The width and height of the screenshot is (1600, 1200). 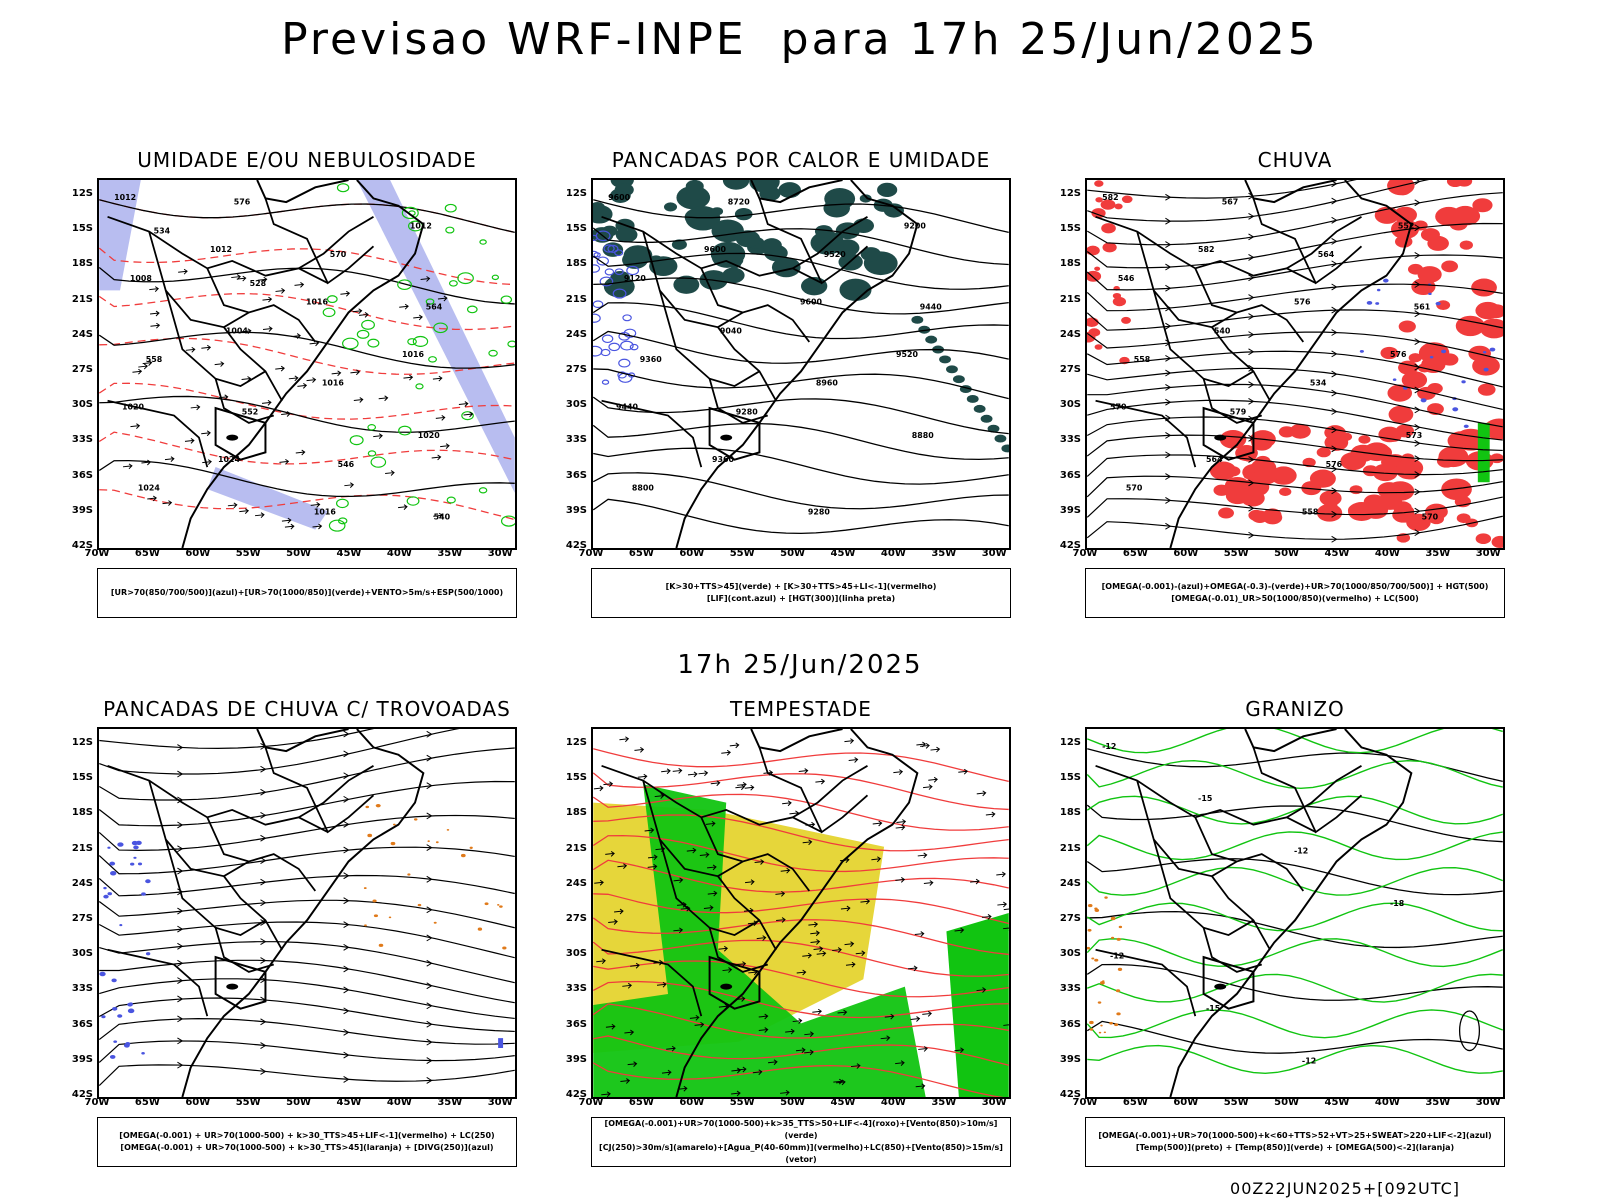 I want to click on lat-tick-label: 24S, so click(x=1070, y=883).